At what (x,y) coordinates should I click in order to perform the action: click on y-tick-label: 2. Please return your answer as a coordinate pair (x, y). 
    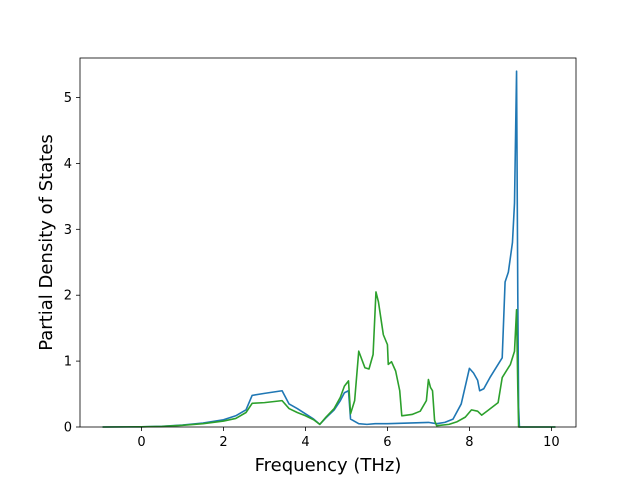
    Looking at the image, I should click on (68, 296).